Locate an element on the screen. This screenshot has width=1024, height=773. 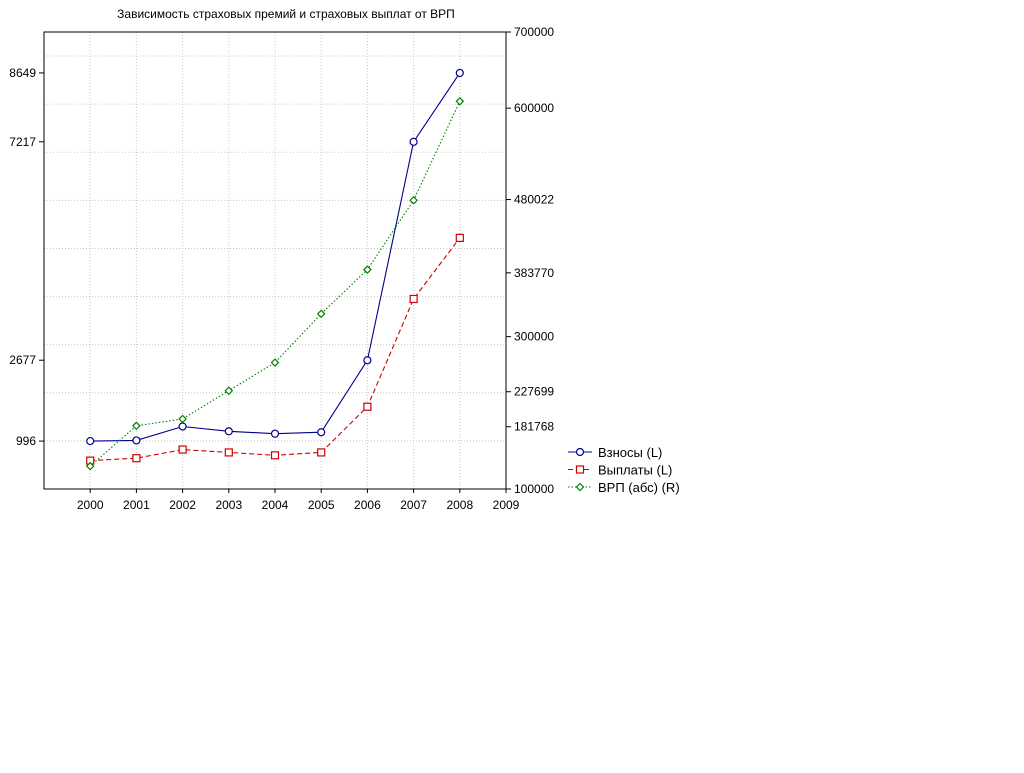
y-right-tick-label: 100000 is located at coordinates (534, 489).